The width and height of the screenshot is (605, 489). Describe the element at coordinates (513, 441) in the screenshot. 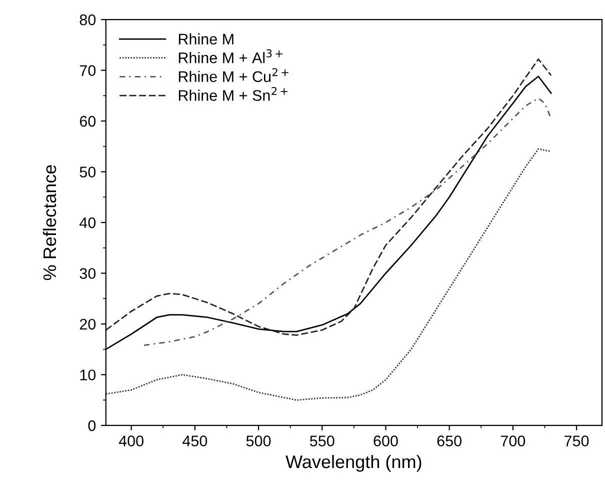

I see `x-tick-label: 700` at that location.